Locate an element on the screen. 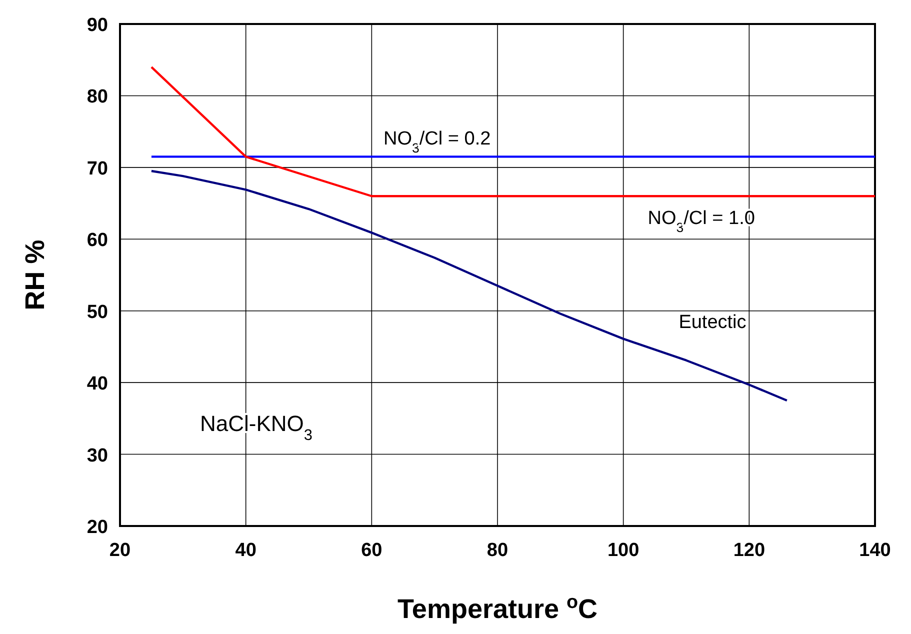 The image size is (911, 634). y-tick-label: 60 is located at coordinates (97, 241).